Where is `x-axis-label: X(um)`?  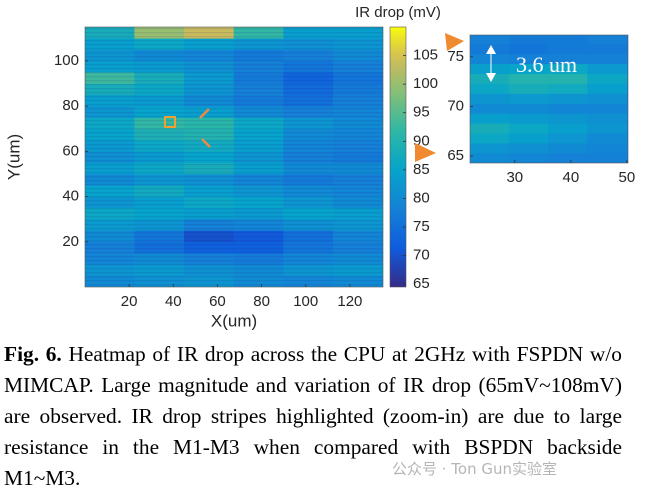 x-axis-label: X(um) is located at coordinates (234, 320).